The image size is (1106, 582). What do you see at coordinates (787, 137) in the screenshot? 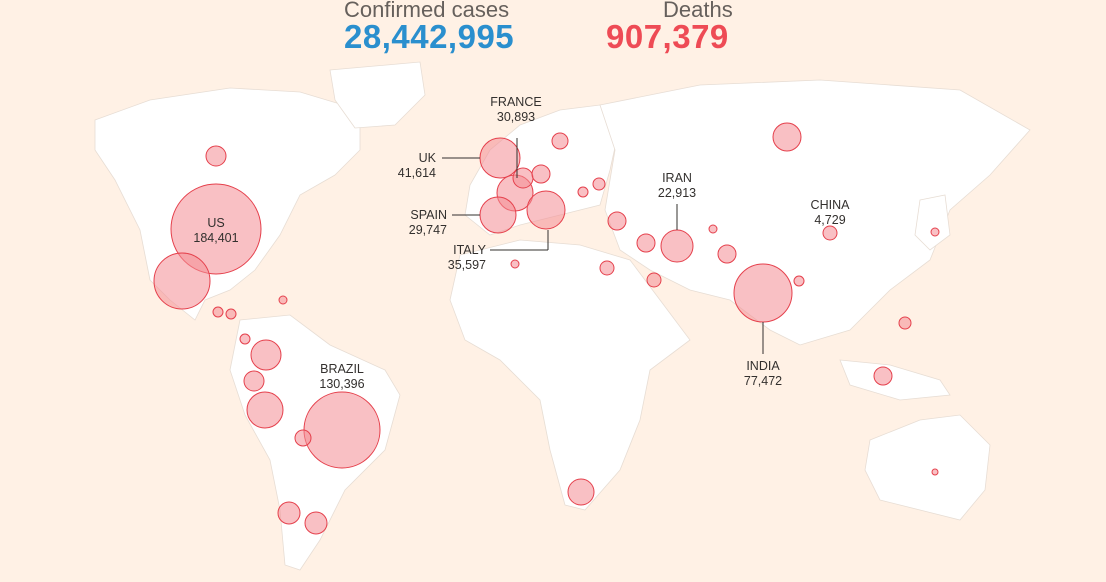
I see `bubble-russia` at bounding box center [787, 137].